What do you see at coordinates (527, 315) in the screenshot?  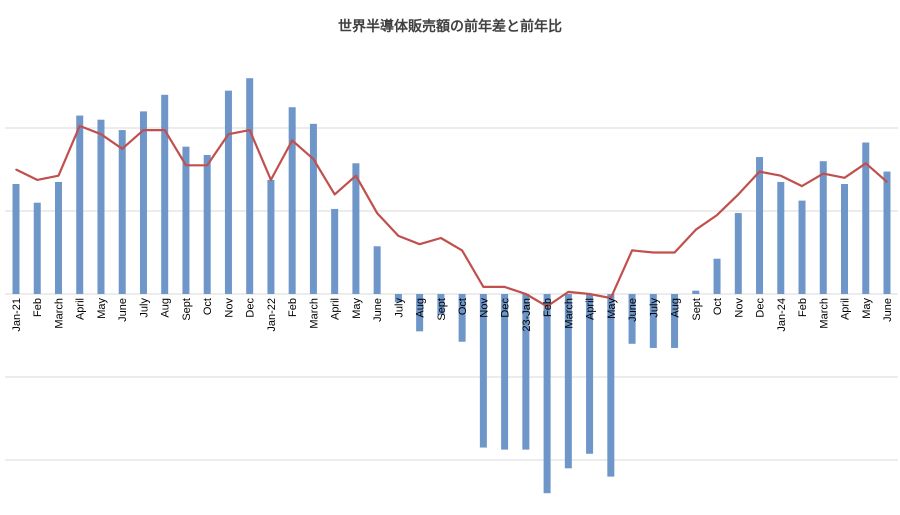 I see `x-tick-label: 23-Jan` at bounding box center [527, 315].